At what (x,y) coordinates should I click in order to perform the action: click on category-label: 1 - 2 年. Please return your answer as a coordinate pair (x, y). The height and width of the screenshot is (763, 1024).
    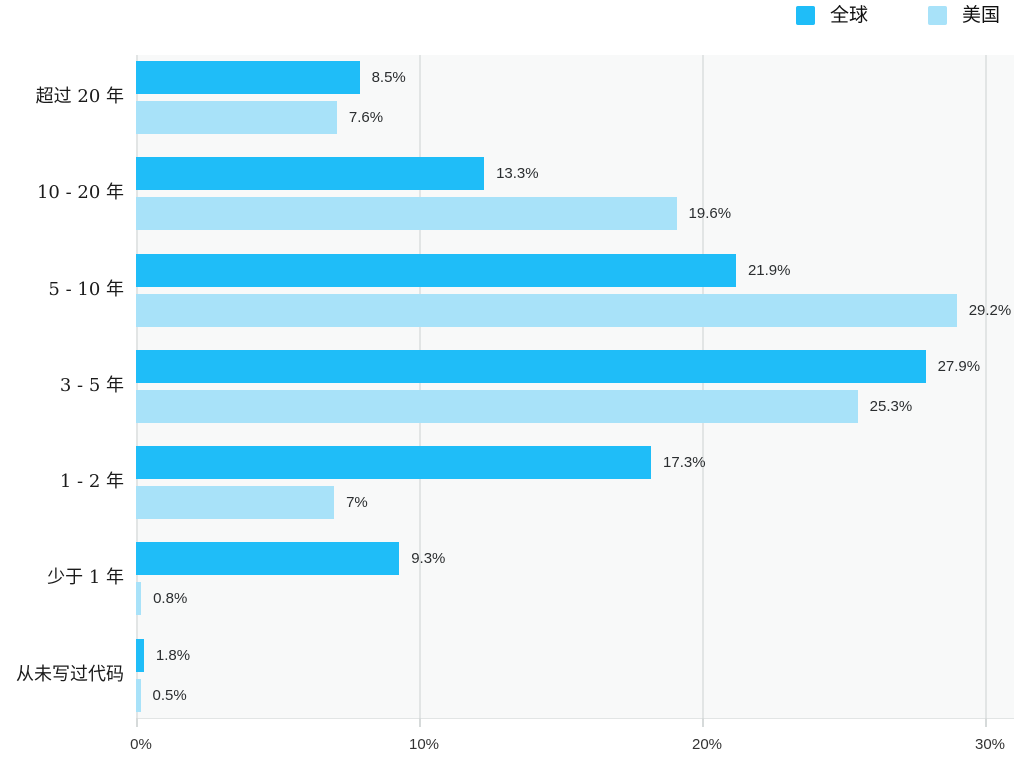
    Looking at the image, I should click on (91, 481).